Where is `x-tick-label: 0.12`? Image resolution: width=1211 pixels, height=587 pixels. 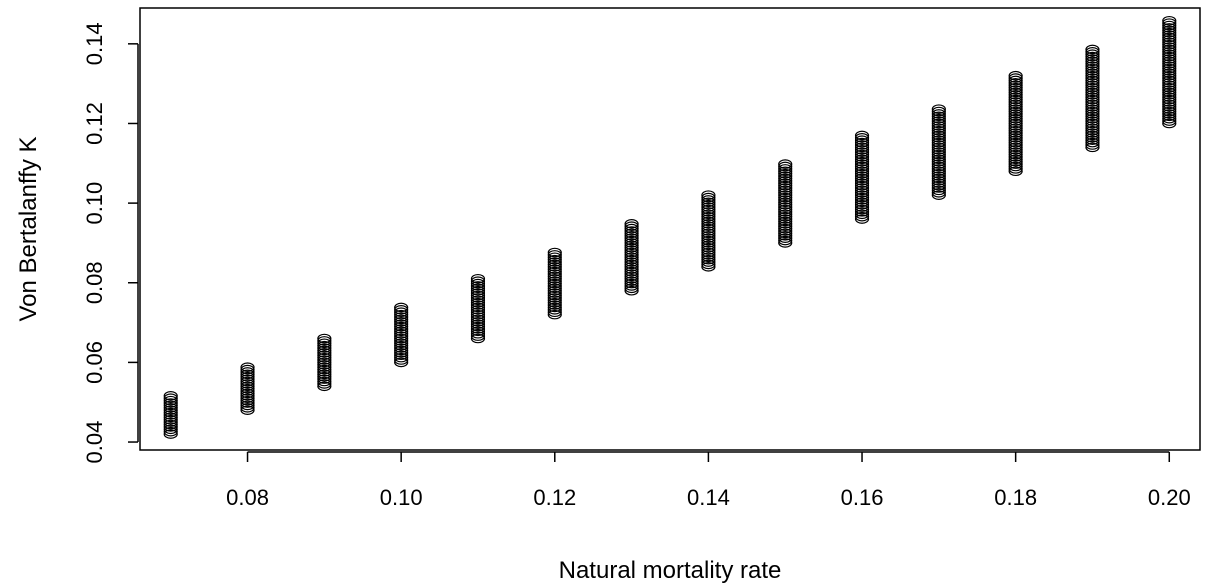 x-tick-label: 0.12 is located at coordinates (554, 497).